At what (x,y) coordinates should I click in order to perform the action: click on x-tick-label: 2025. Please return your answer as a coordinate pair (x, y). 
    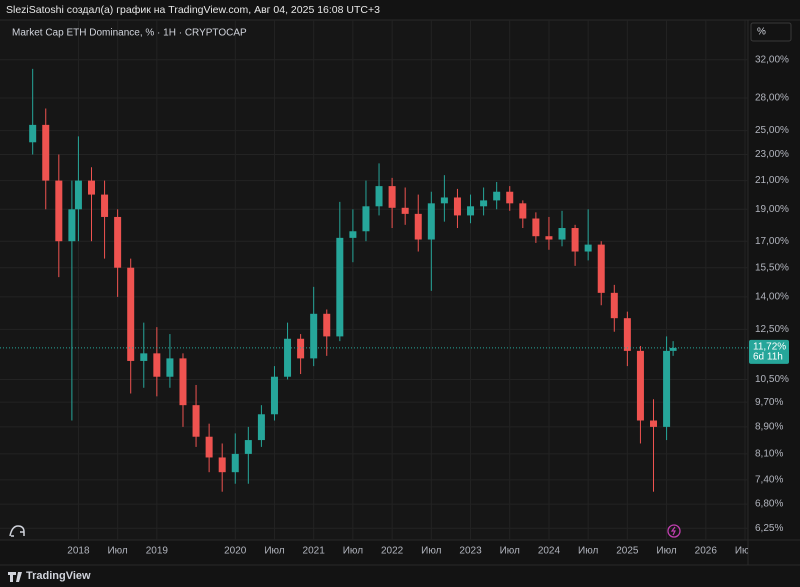
    Looking at the image, I should click on (627, 551).